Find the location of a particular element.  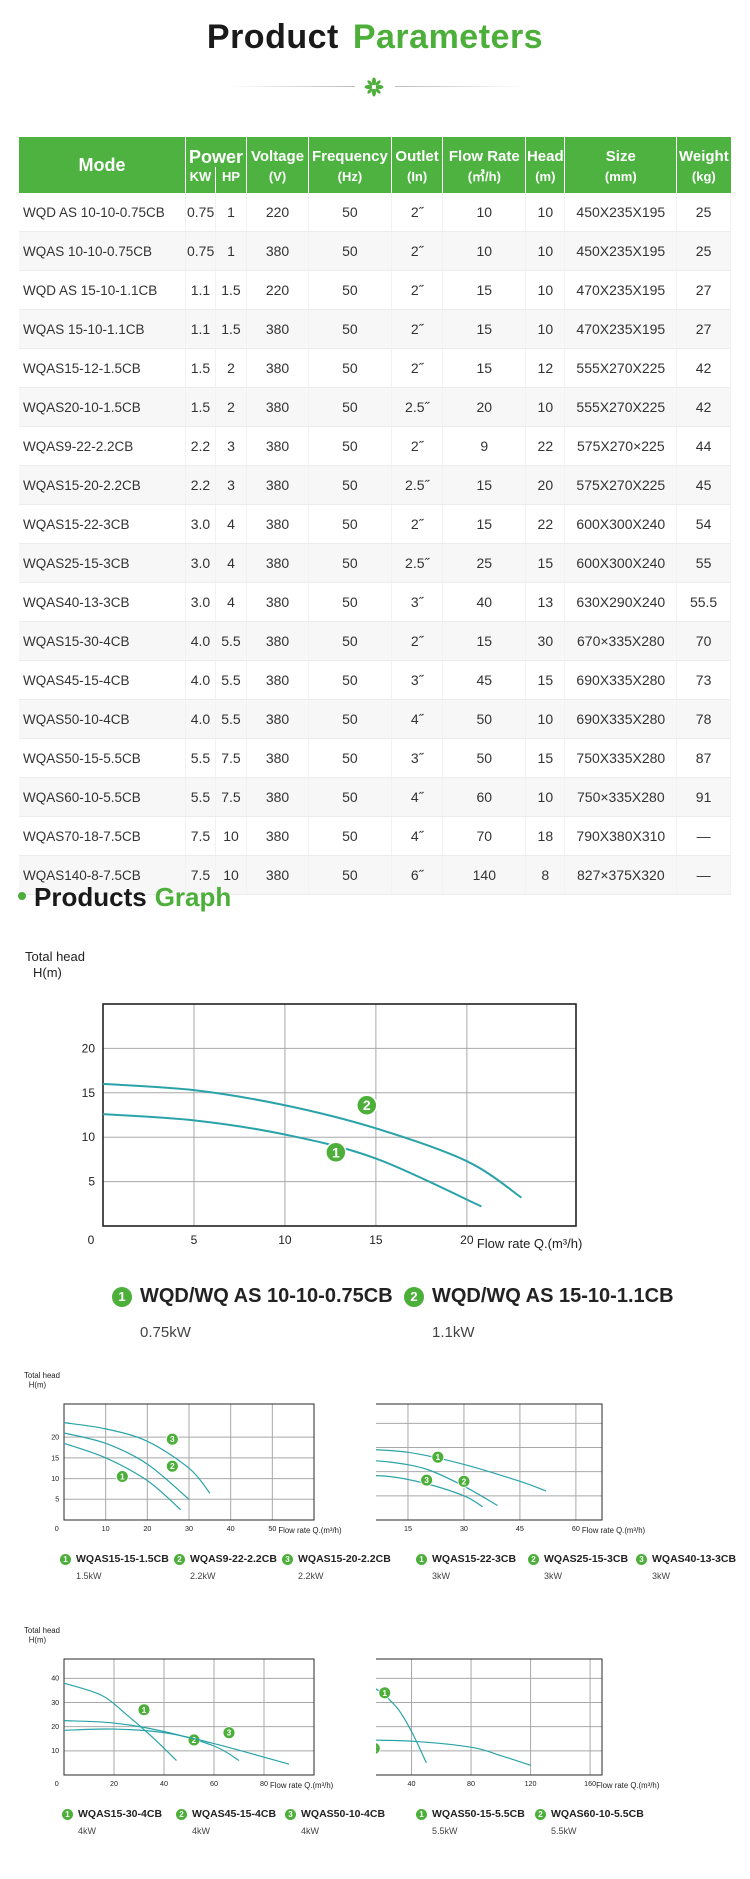

curve-marker-label: 1 is located at coordinates (384, 1693).